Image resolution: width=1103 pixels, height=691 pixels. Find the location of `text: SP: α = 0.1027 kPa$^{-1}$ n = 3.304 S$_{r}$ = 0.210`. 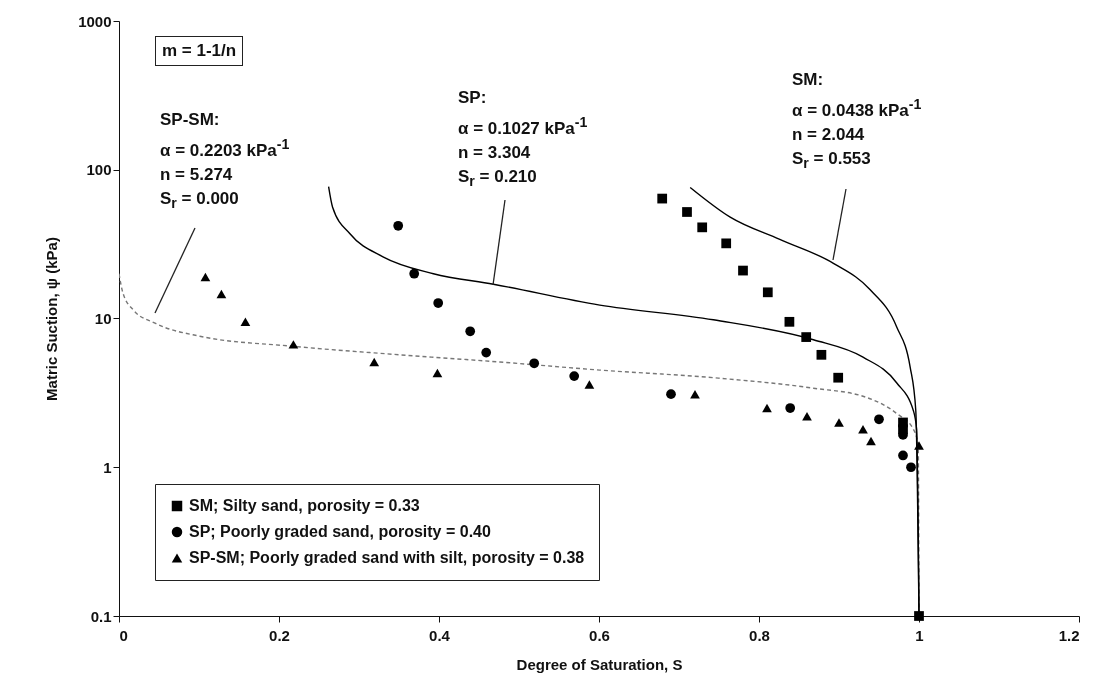

text: SP: α = 0.1027 kPa$^{-1}$ n = 3.304 S$_{r}$ = 0.210 is located at coordinates (523, 139).